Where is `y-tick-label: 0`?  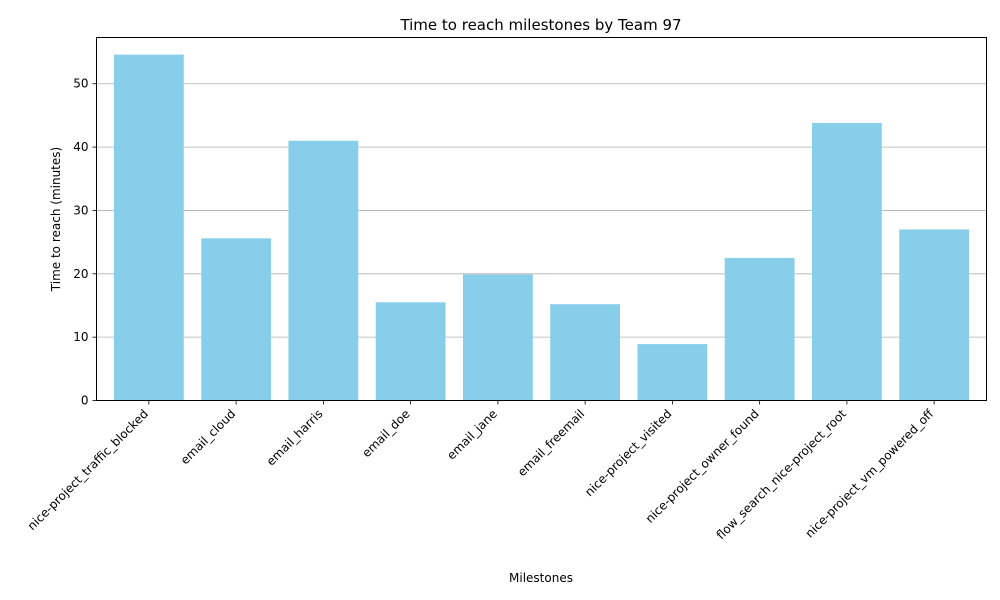
y-tick-label: 0 is located at coordinates (85, 401).